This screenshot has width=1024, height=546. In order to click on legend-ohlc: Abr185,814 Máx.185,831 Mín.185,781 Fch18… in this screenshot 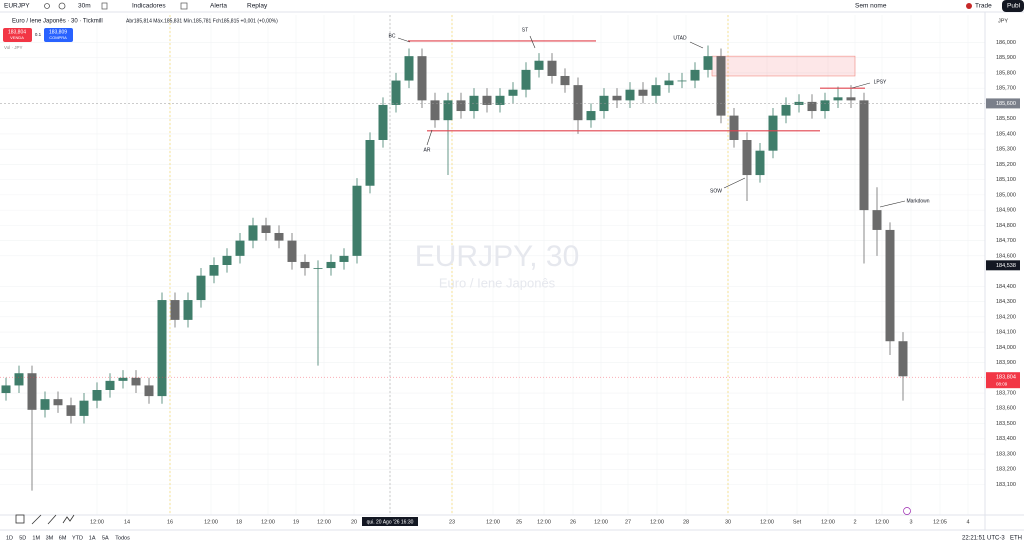, I will do `click(202, 21)`.